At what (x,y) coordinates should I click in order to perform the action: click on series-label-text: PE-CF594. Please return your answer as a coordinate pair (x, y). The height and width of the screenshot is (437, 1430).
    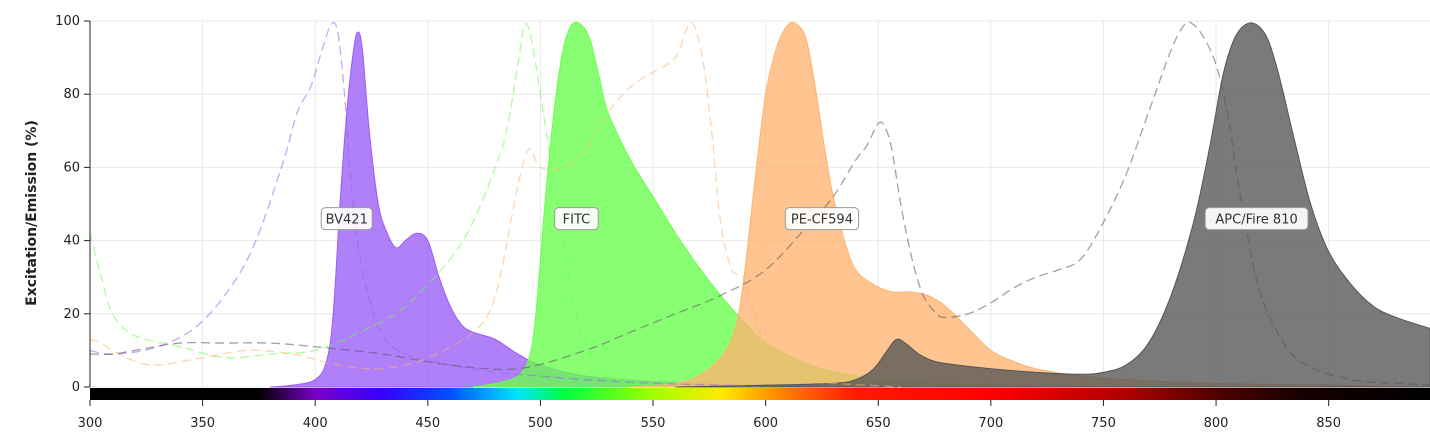
    Looking at the image, I should click on (822, 220).